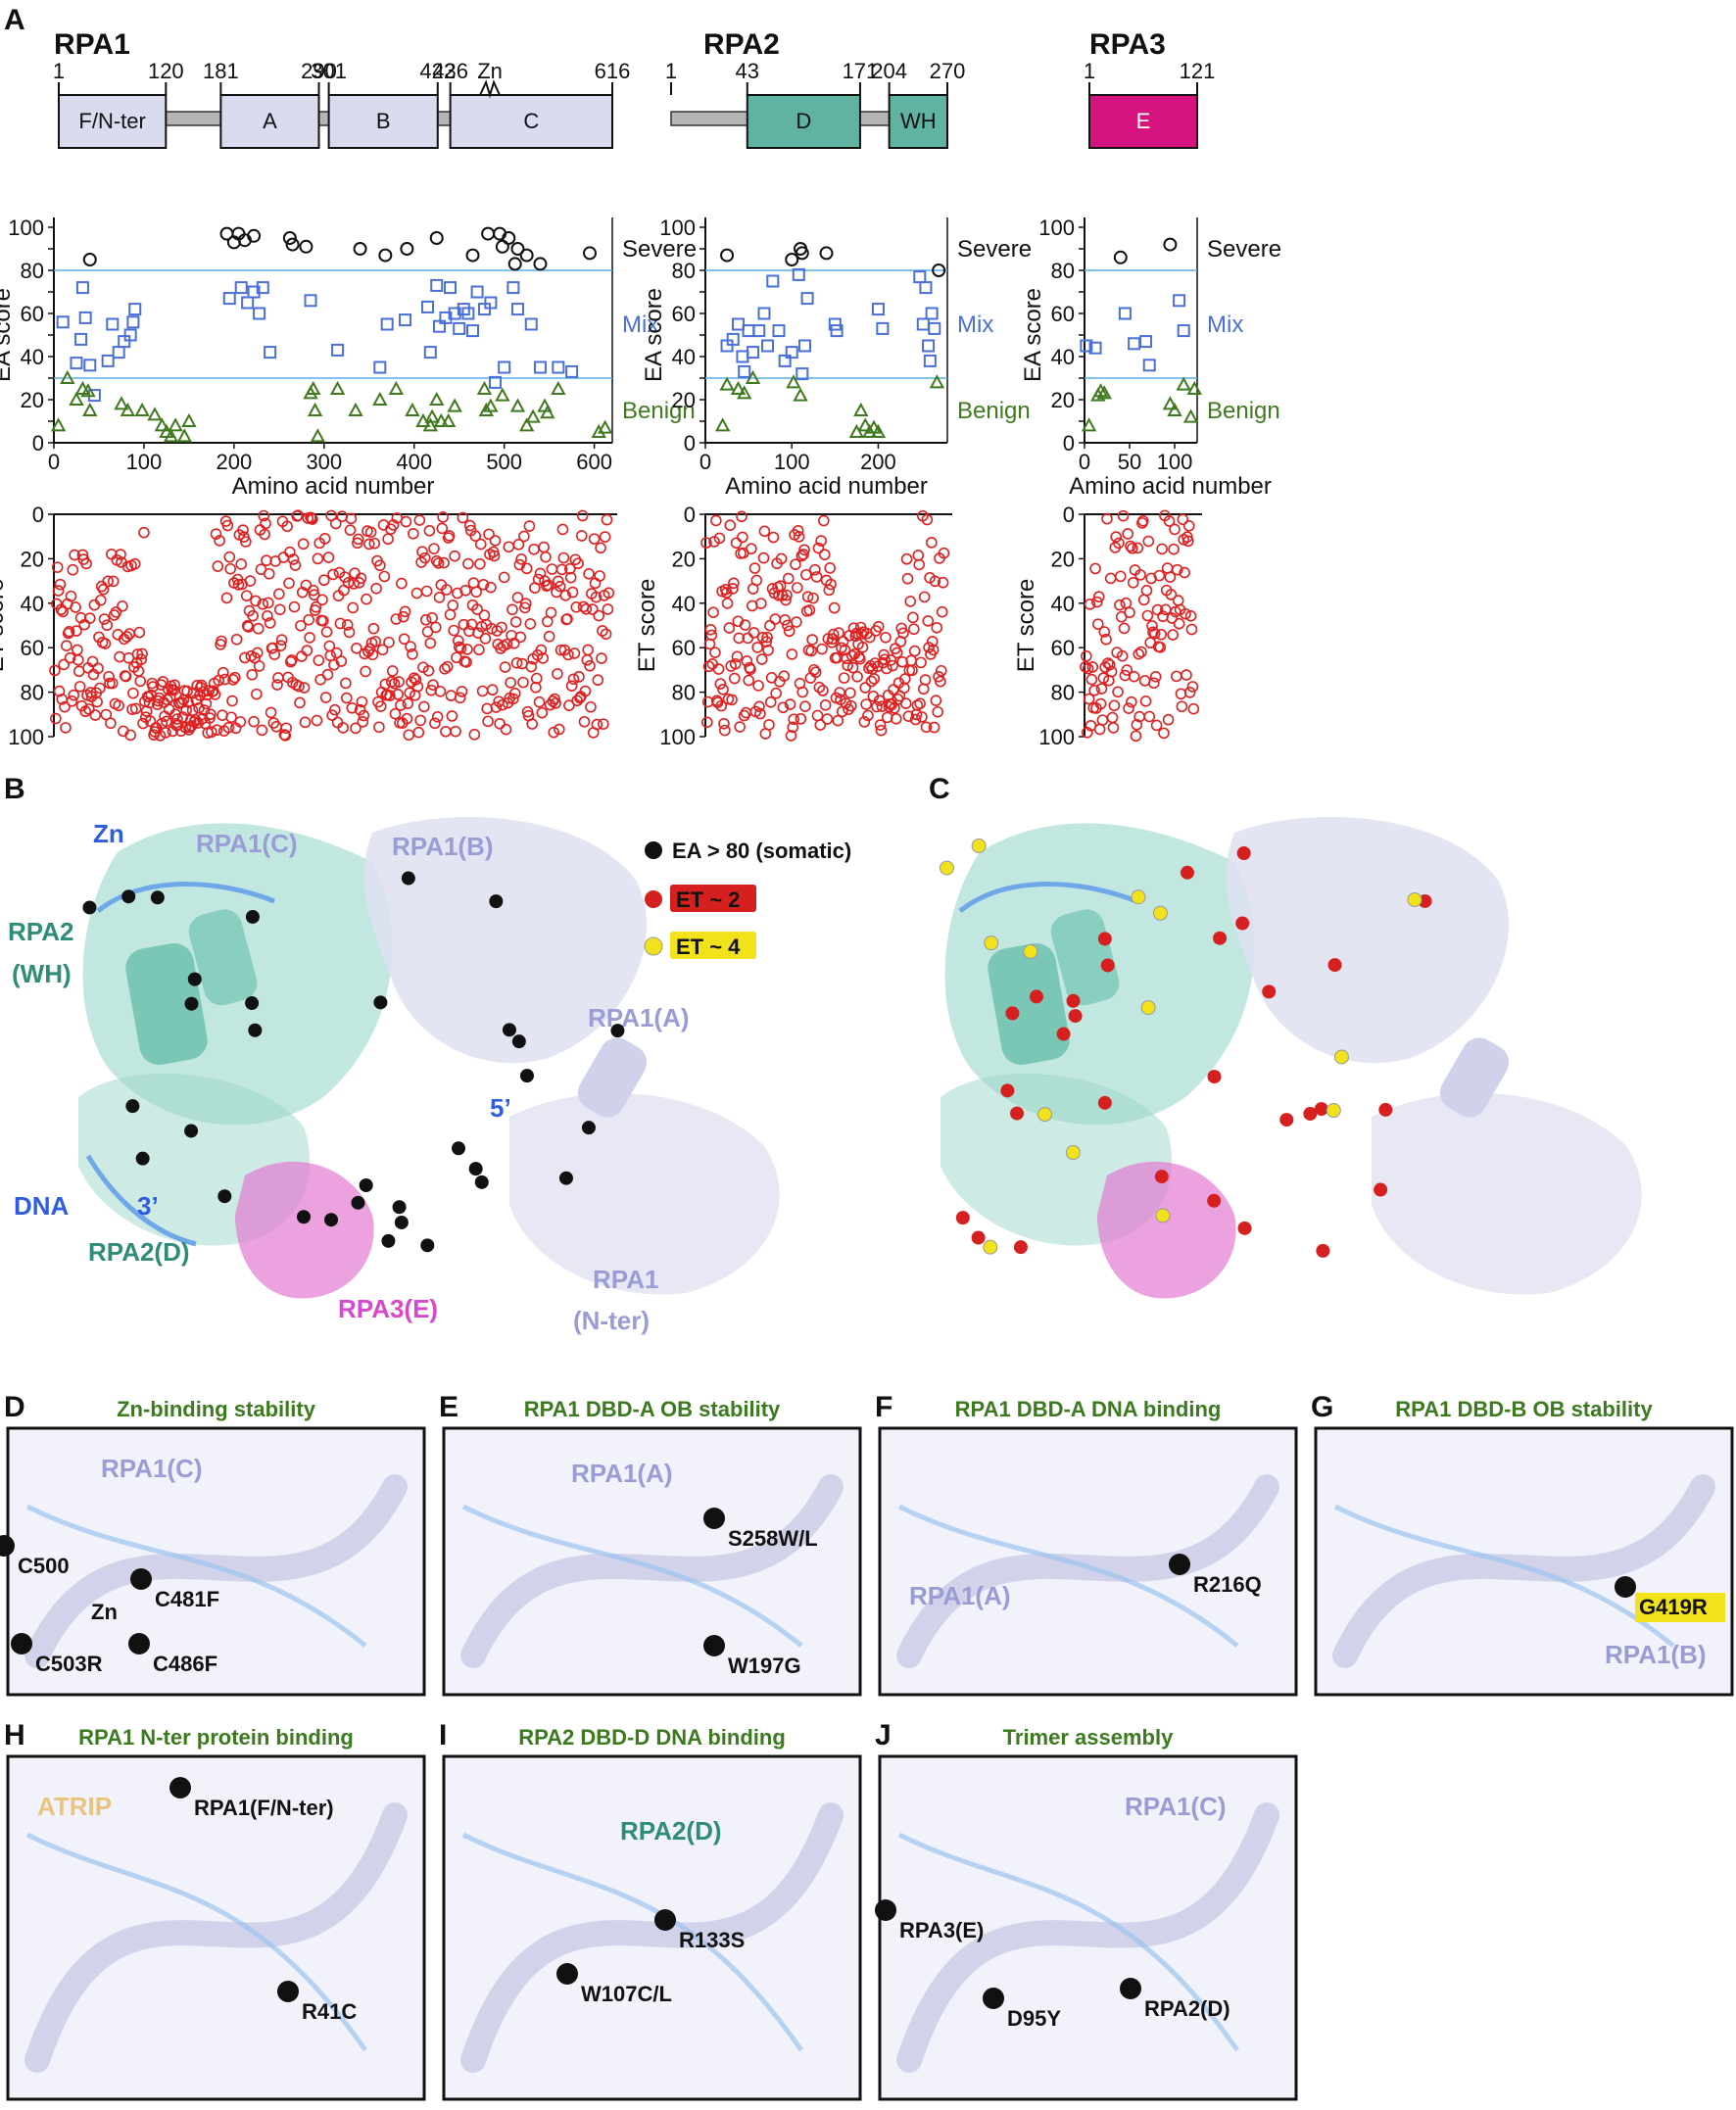  Describe the element at coordinates (504, 462) in the screenshot. I see `ea-x-tick-label: 500` at that location.